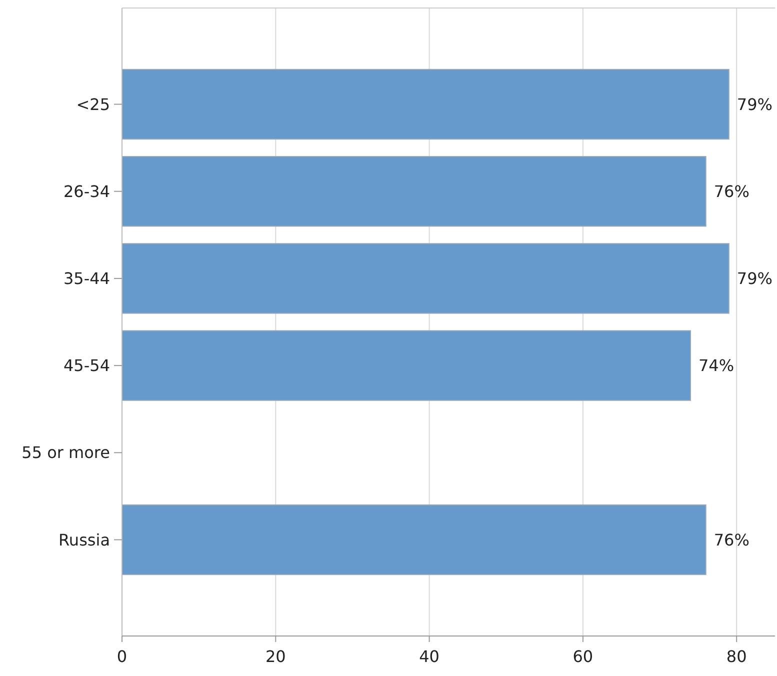 The height and width of the screenshot is (676, 777). Describe the element at coordinates (87, 191) in the screenshot. I see `y-tick-label: 26-34` at that location.